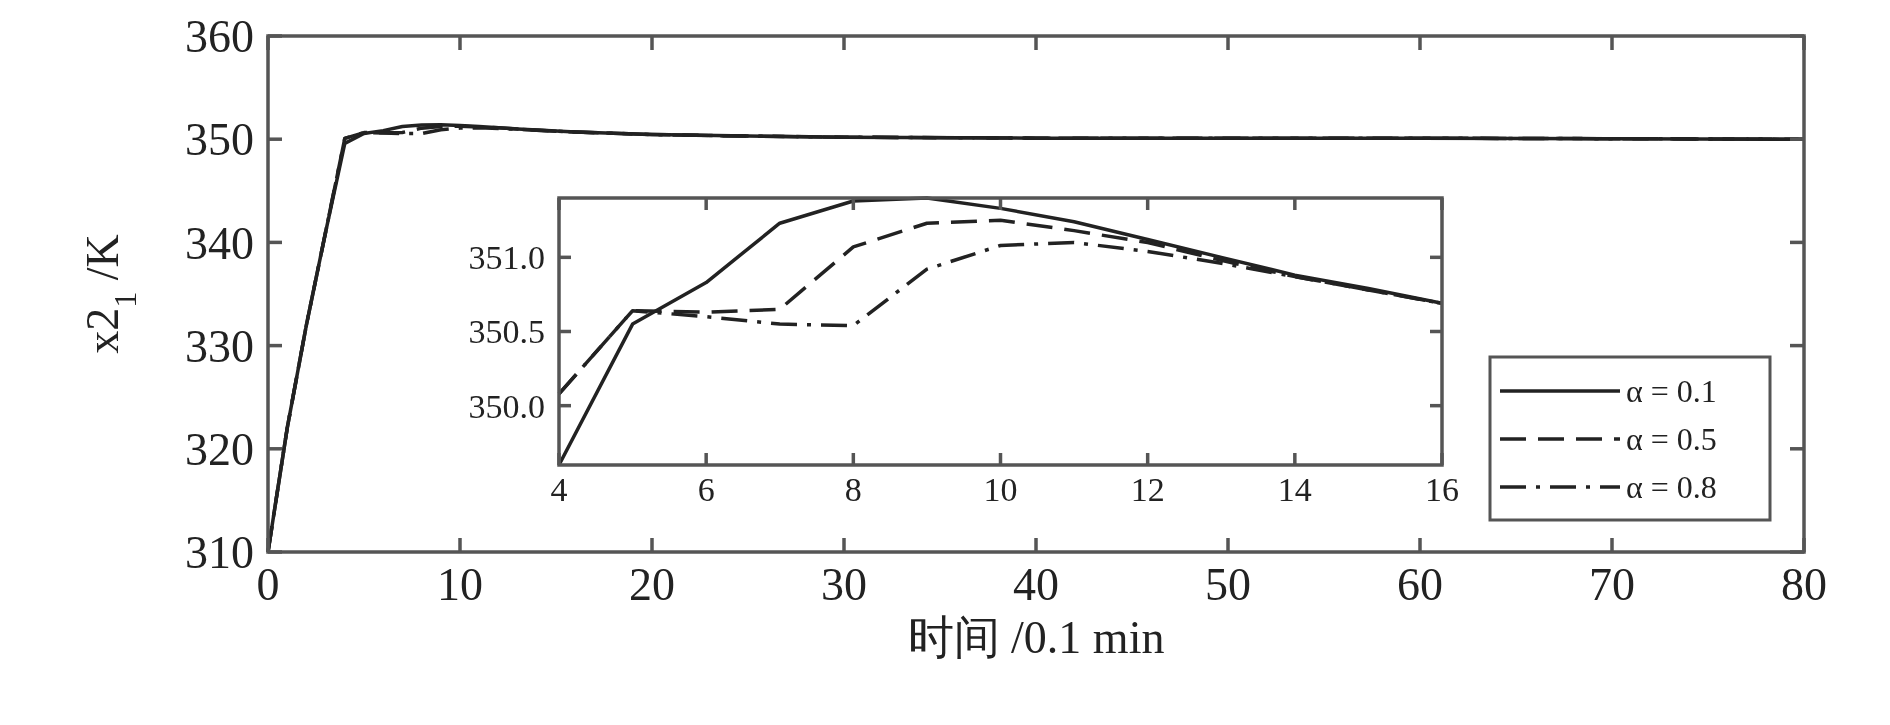 The width and height of the screenshot is (1890, 725). I want to click on y-tick-label: 340, so click(219, 243).